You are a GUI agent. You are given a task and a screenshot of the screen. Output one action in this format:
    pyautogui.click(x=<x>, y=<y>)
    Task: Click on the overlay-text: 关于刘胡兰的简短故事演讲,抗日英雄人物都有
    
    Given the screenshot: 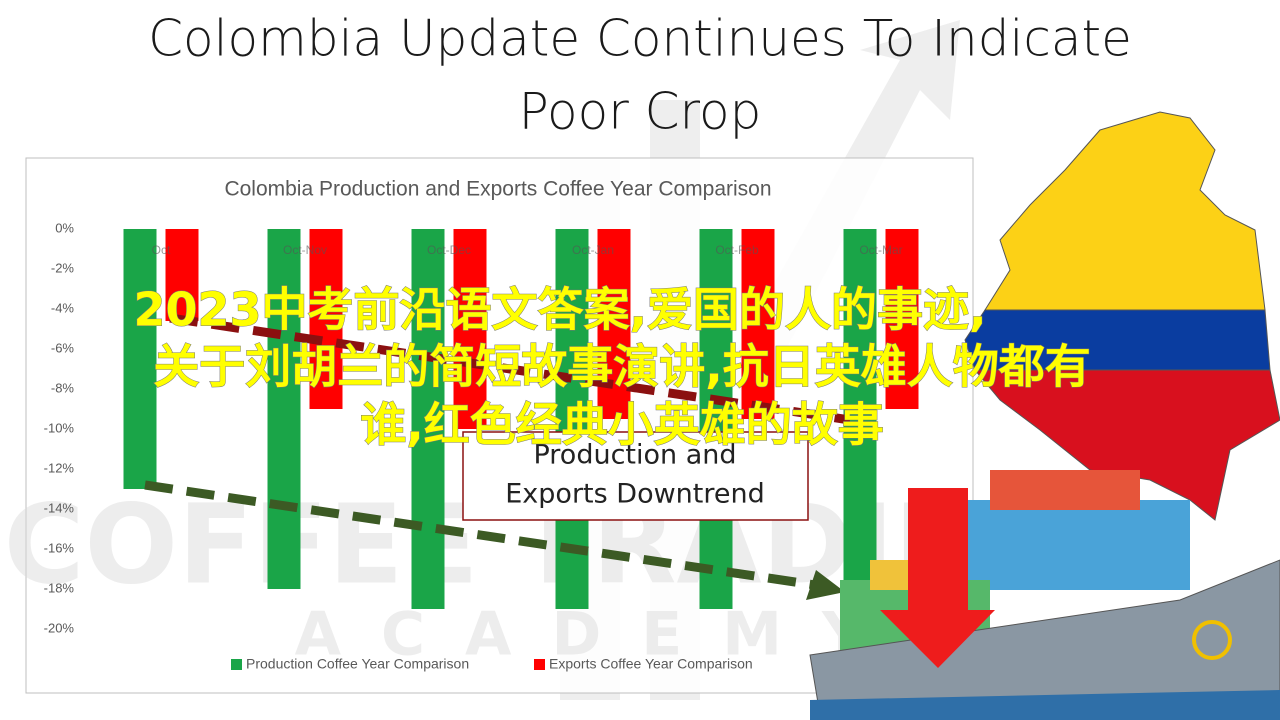 What is the action you would take?
    pyautogui.click(x=621, y=367)
    